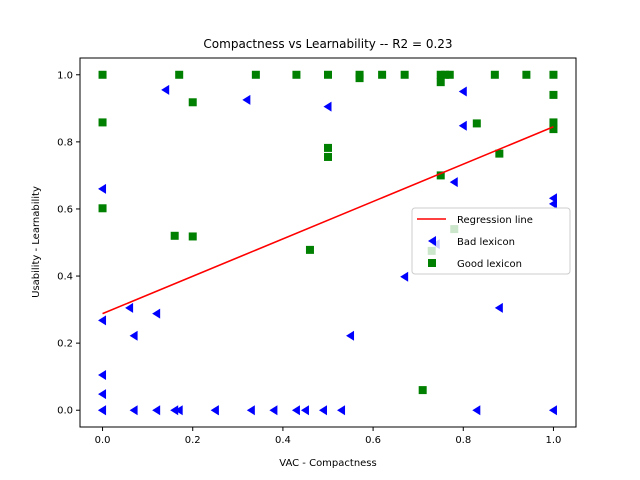  What do you see at coordinates (554, 440) in the screenshot?
I see `x-tick-label: 1.0` at bounding box center [554, 440].